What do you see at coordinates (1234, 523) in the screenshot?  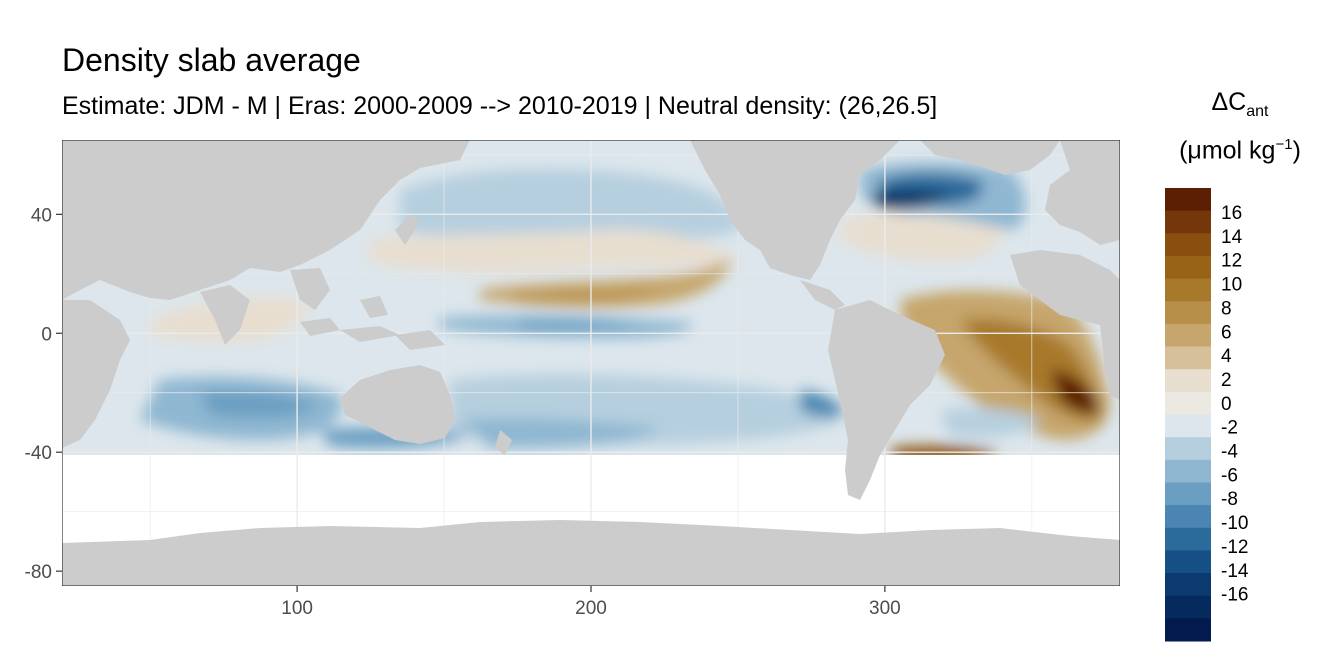 I see `legend-label: -10` at bounding box center [1234, 523].